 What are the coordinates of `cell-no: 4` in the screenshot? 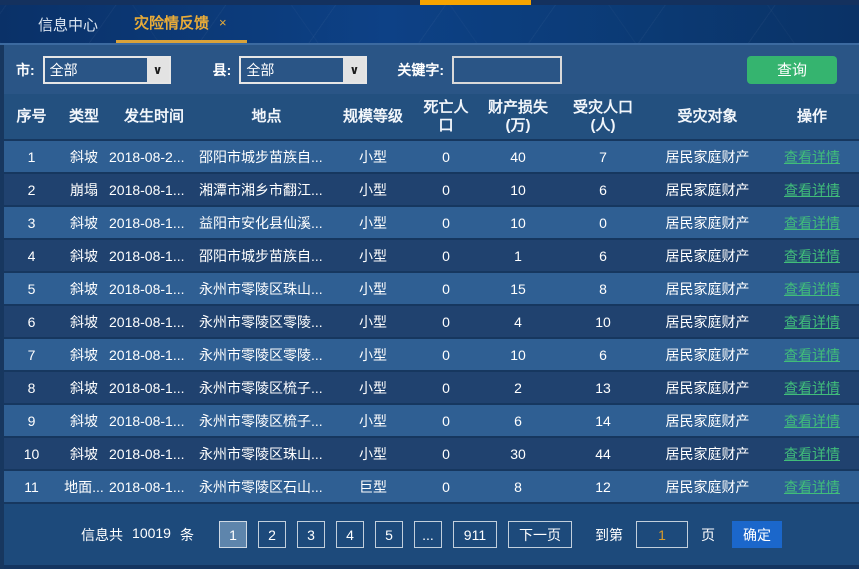 It's located at (31, 256).